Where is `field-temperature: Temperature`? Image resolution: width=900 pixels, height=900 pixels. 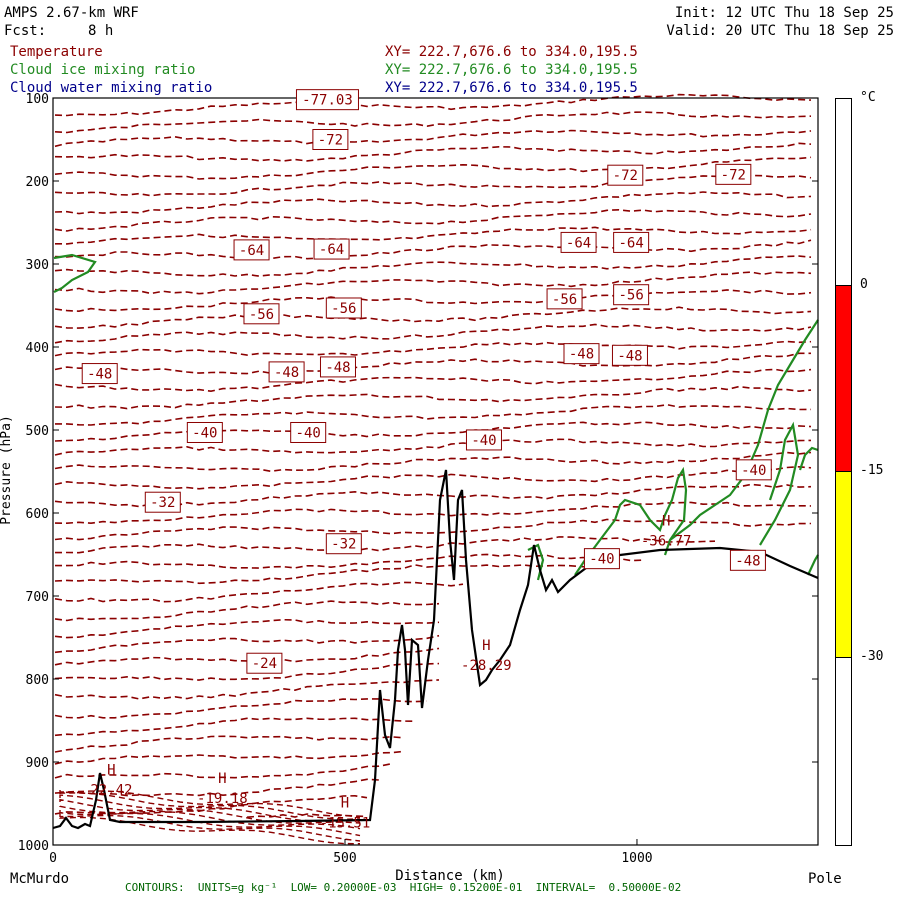
field-temperature: Temperature is located at coordinates (56, 52).